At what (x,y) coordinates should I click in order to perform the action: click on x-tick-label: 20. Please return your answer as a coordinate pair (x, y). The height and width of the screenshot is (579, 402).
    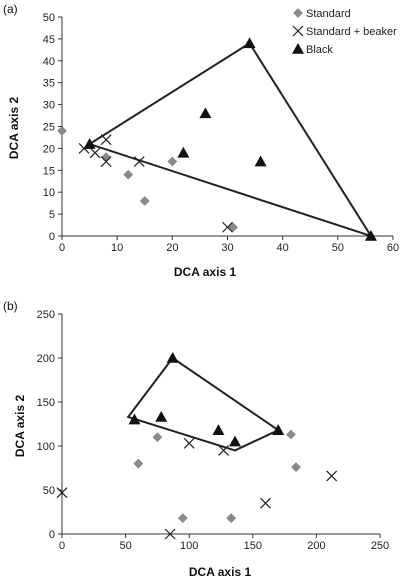
    Looking at the image, I should click on (172, 248).